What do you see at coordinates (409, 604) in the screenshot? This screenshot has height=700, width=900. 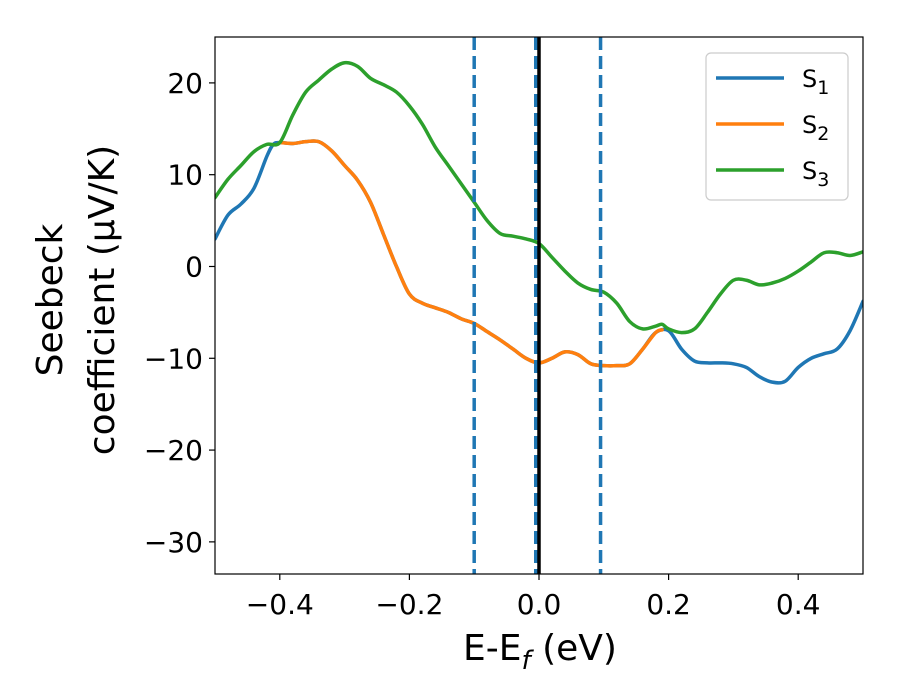 I see `x-tick-label: −0.2` at bounding box center [409, 604].